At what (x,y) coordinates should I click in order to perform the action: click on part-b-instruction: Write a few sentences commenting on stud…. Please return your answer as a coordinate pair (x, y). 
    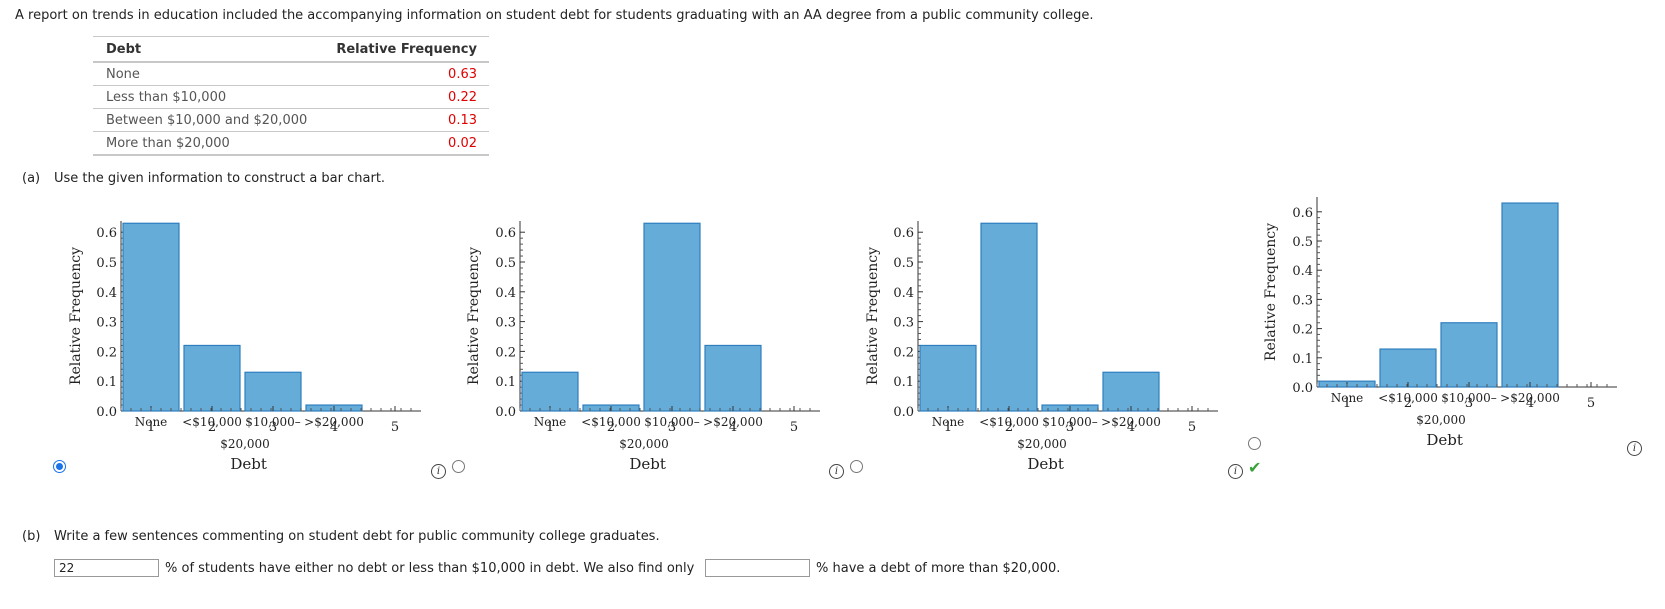
    Looking at the image, I should click on (357, 536).